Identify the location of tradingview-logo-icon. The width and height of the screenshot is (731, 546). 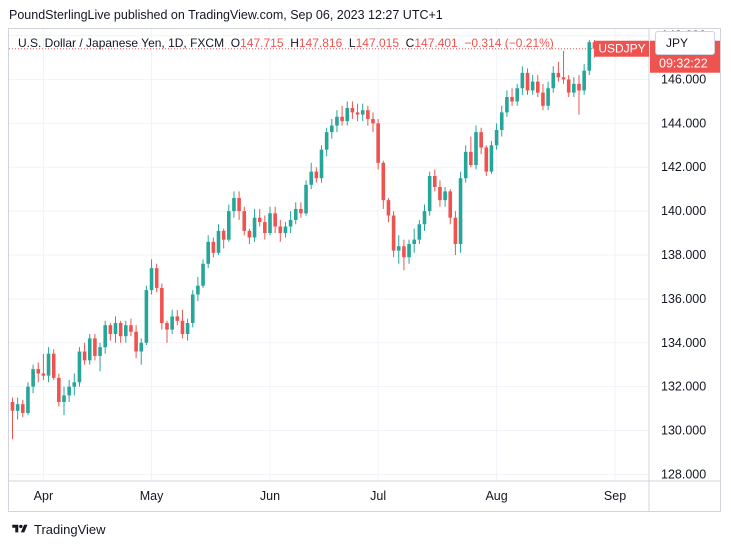
(20, 529).